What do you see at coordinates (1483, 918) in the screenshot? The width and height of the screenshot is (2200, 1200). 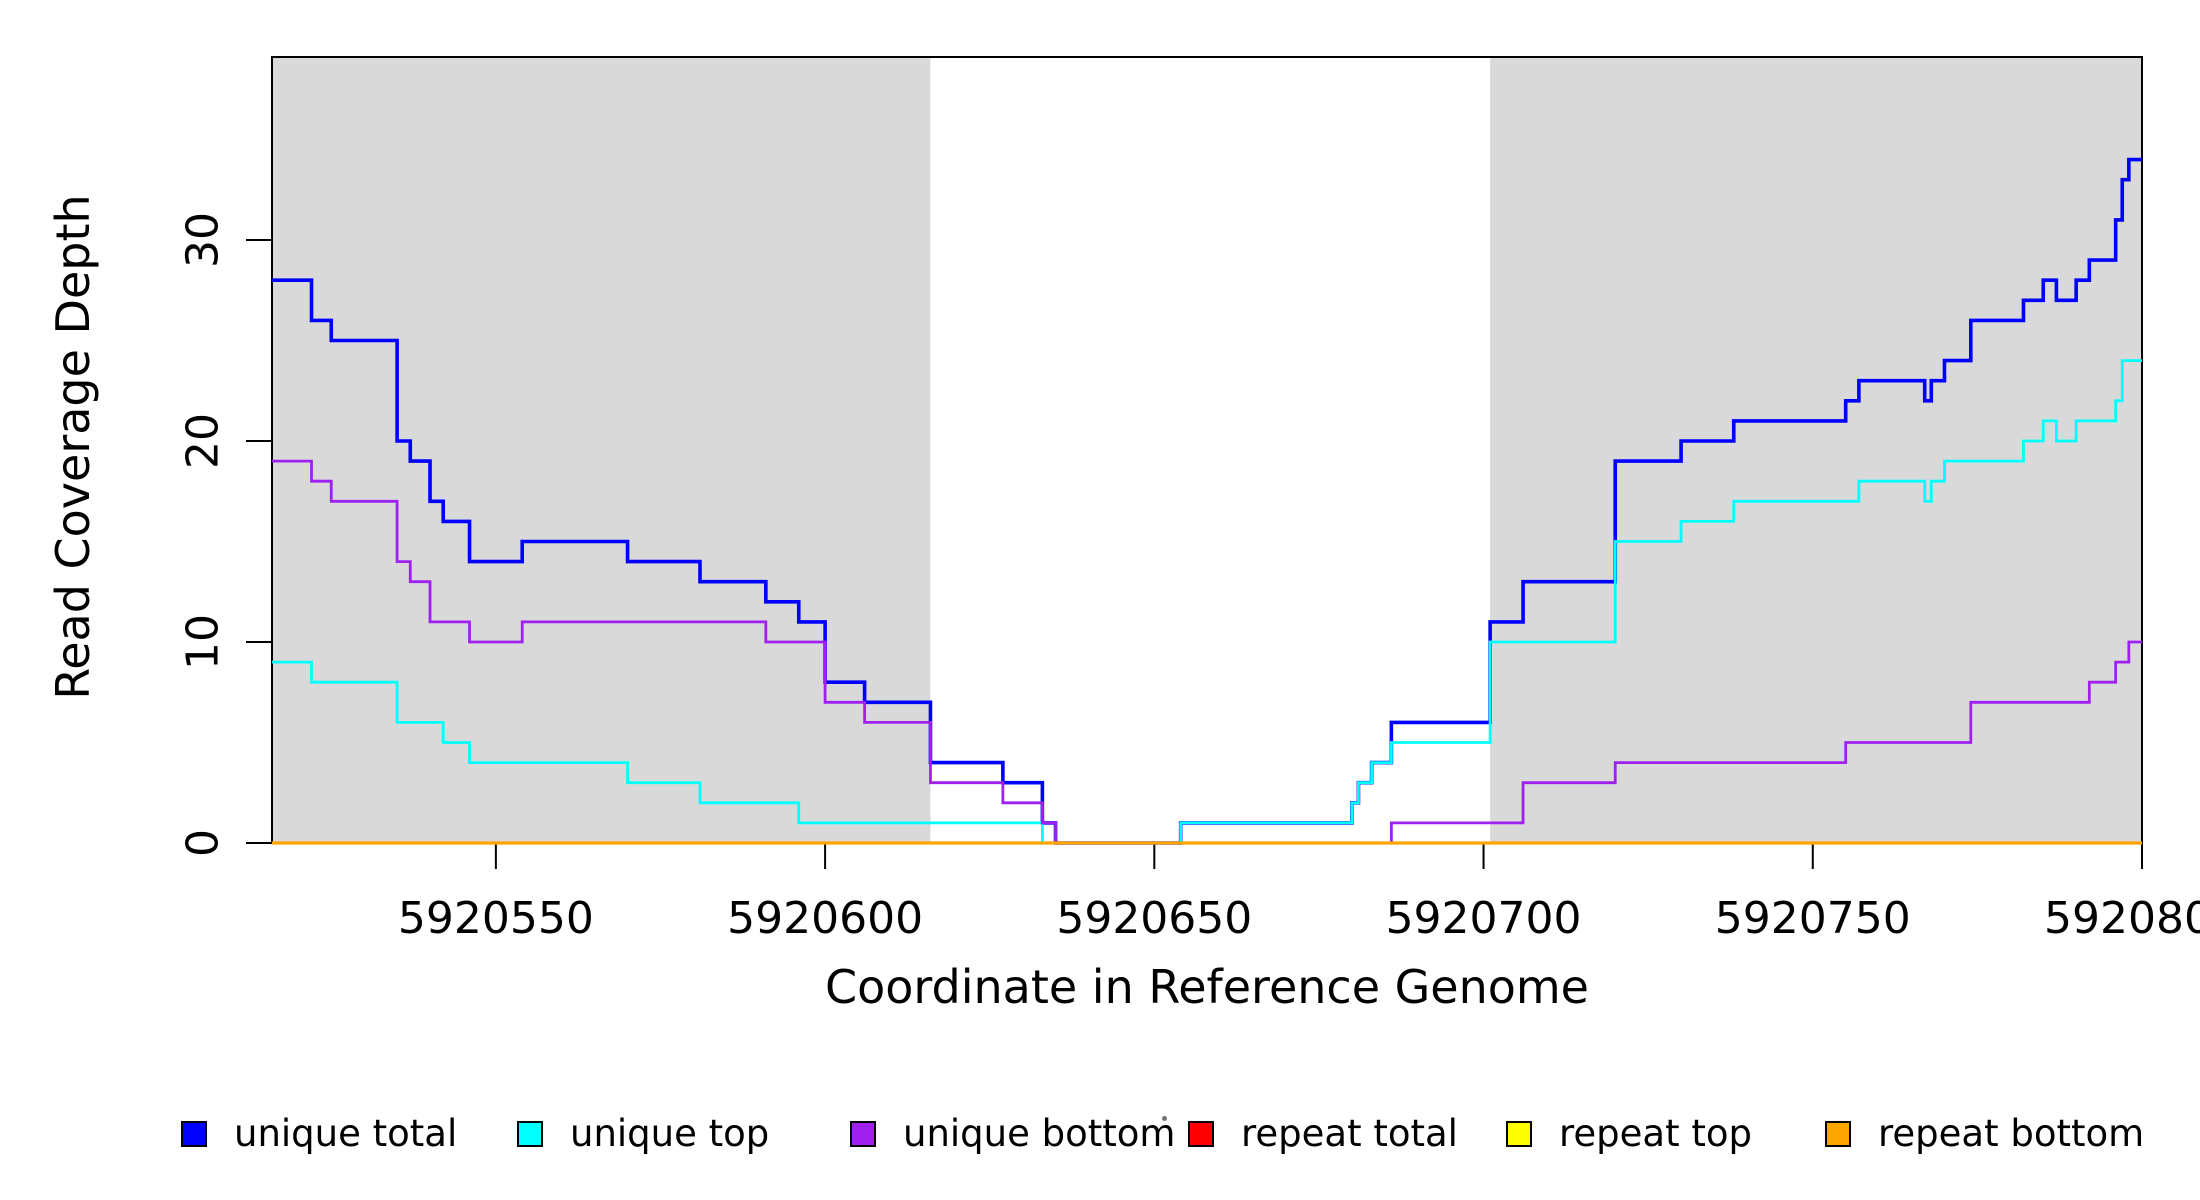 I see `x-tick-label: 5920700` at bounding box center [1483, 918].